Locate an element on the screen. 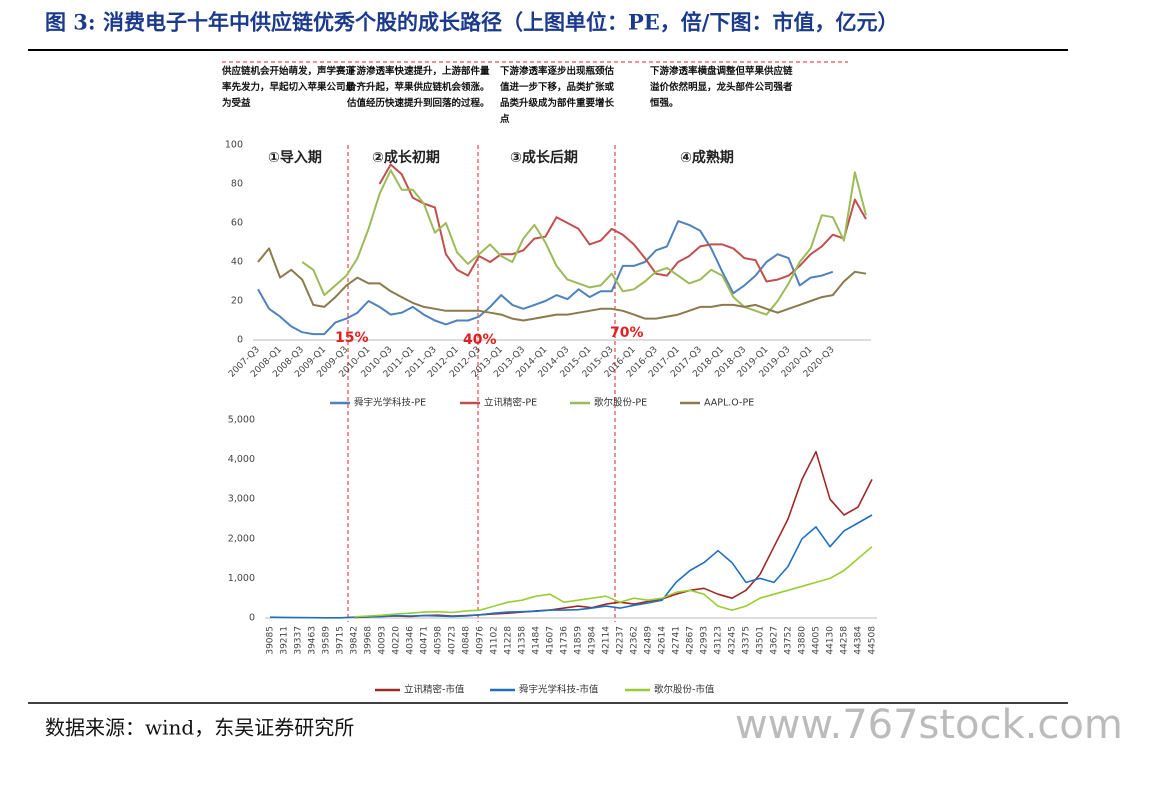 The image size is (1171, 794). phase-label: ③成长后期 is located at coordinates (544, 157).